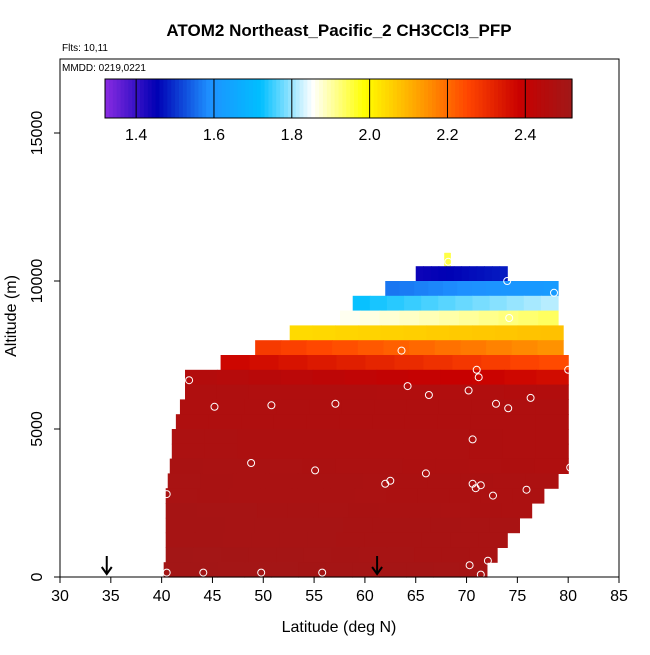 This screenshot has width=650, height=655. What do you see at coordinates (447, 135) in the screenshot?
I see `colorbar-tick-label: 2.2` at bounding box center [447, 135].